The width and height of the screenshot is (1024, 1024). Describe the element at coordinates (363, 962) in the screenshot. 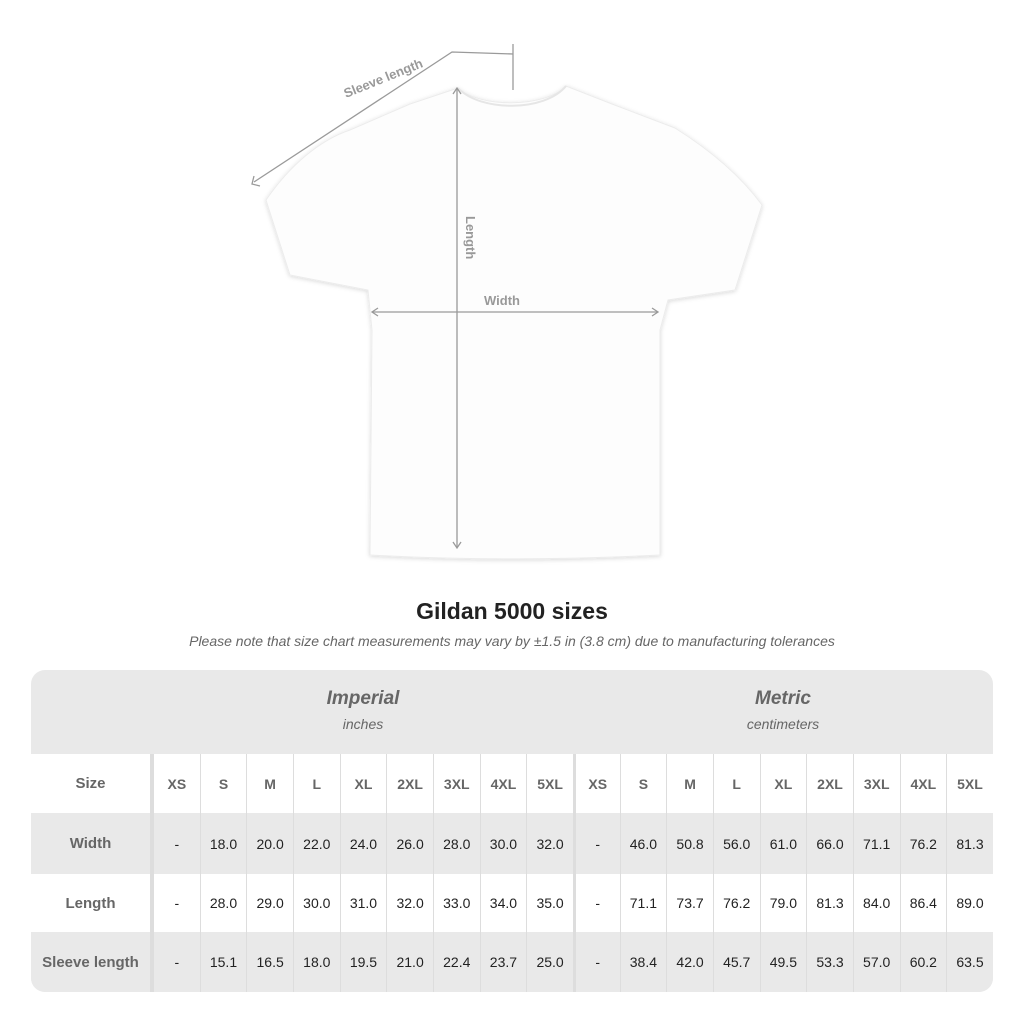

I see `imperial-value-cell: 19.5` at that location.